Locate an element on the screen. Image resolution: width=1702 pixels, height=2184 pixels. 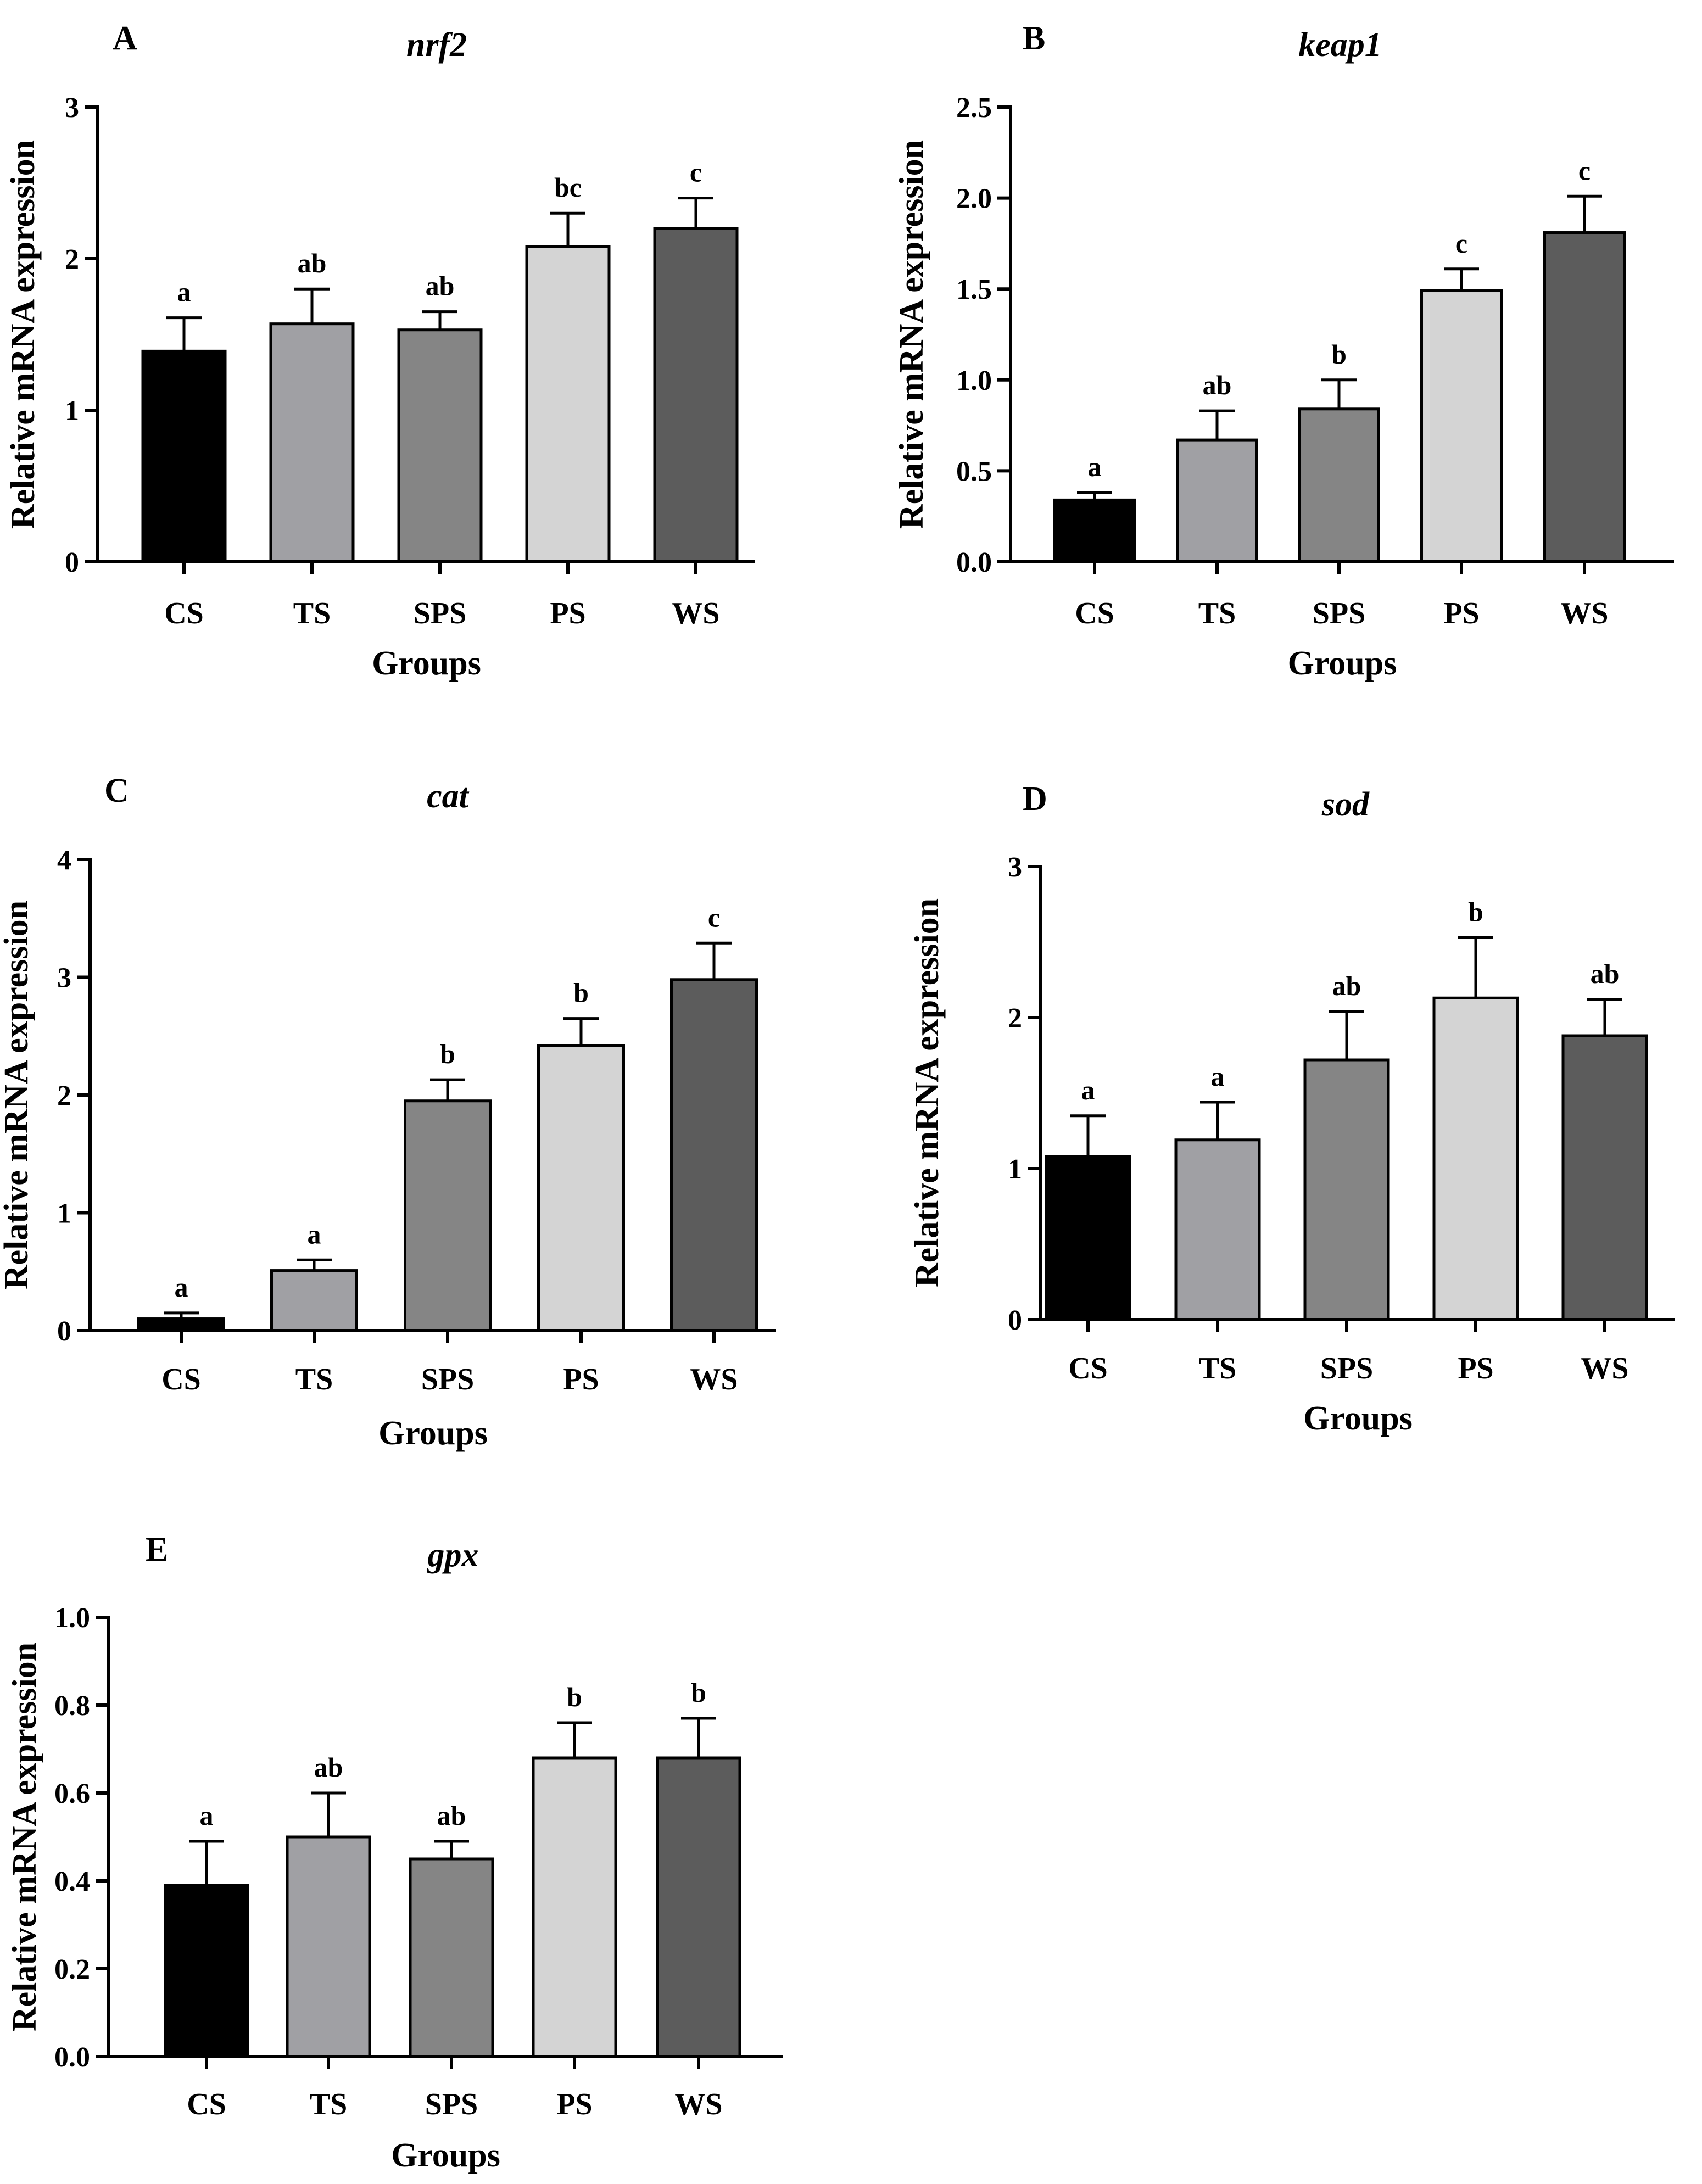
panel-label: D is located at coordinates (1035, 799).